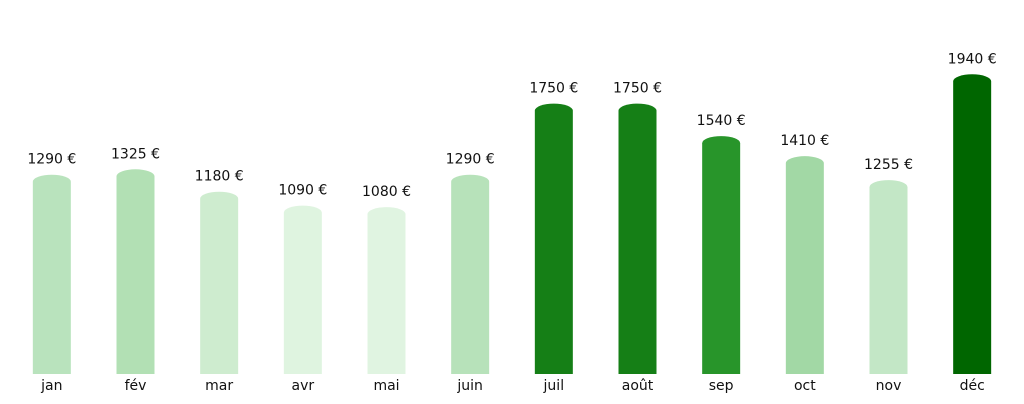 This screenshot has height=404, width=1024. I want to click on x-tick-label: mai, so click(386, 386).